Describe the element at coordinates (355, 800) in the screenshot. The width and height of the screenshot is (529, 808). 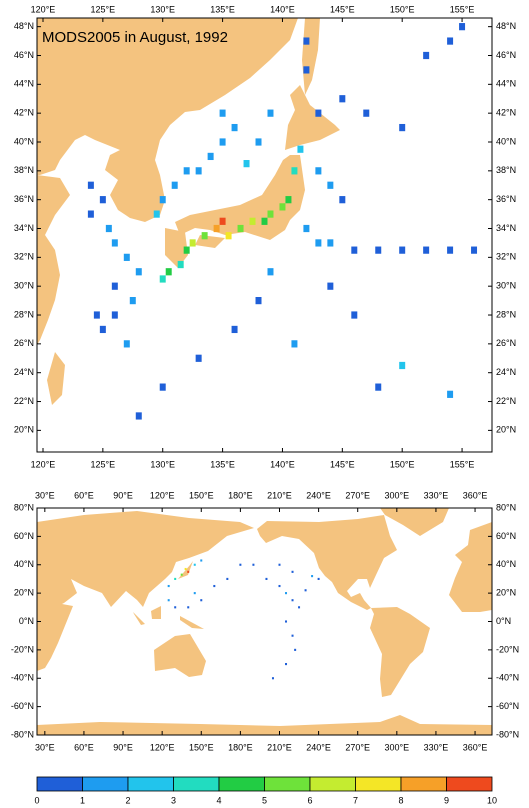
I see `colorbar-label: 7` at that location.